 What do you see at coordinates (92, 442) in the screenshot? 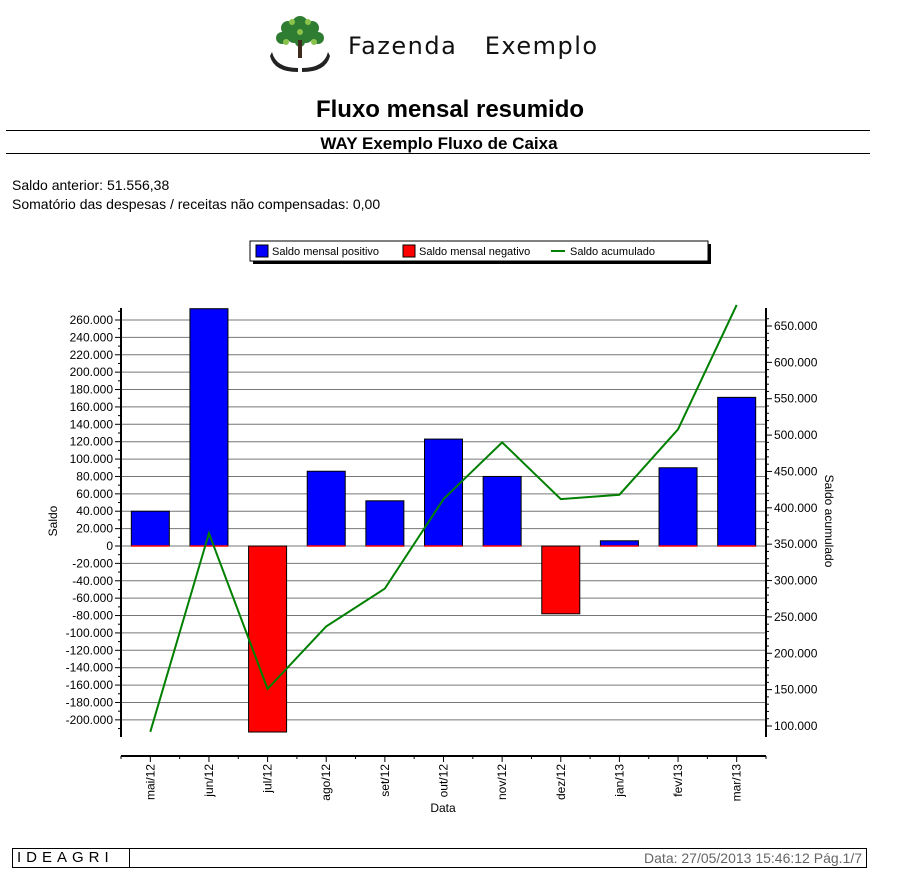
I see `y-tick-label: 120.000` at bounding box center [92, 442].